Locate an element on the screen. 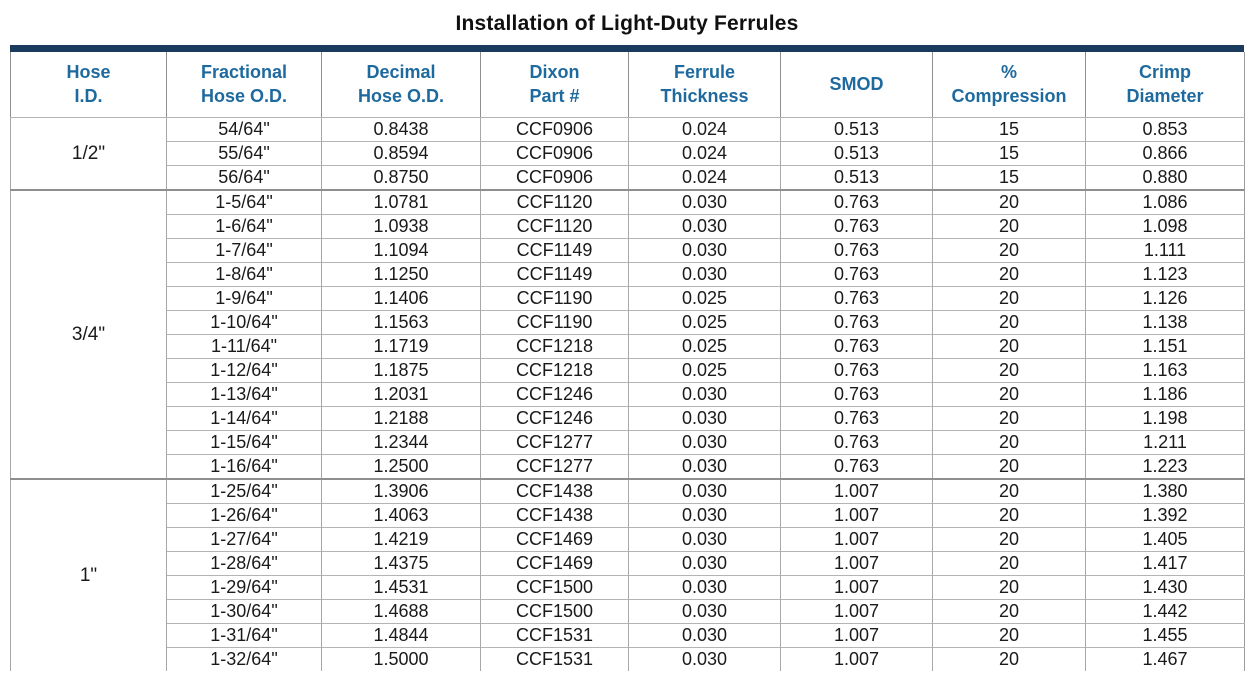 This screenshot has height=676, width=1254. cell-dixon_part: CCF1120 is located at coordinates (554, 202).